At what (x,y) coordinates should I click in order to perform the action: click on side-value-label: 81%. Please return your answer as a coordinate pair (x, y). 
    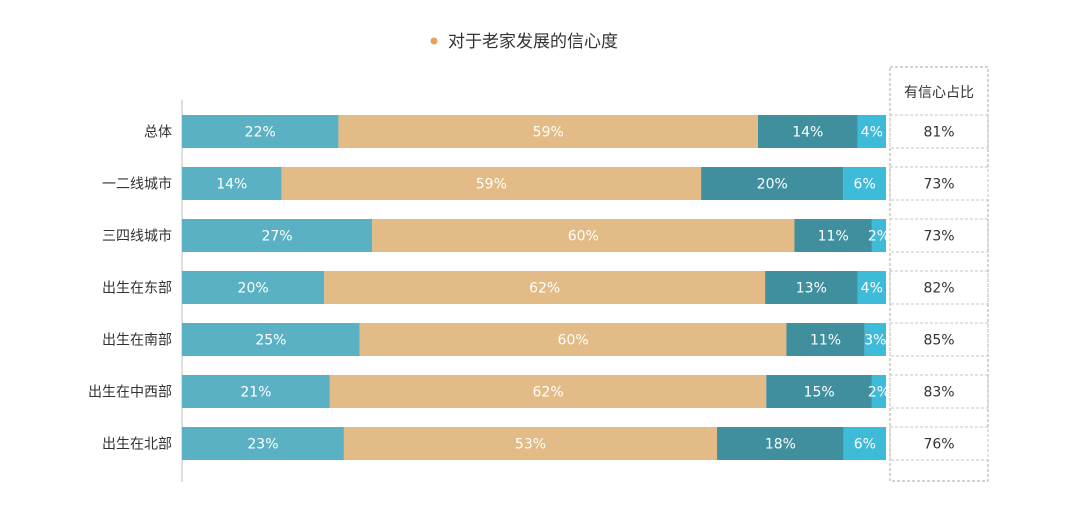
    Looking at the image, I should click on (938, 133).